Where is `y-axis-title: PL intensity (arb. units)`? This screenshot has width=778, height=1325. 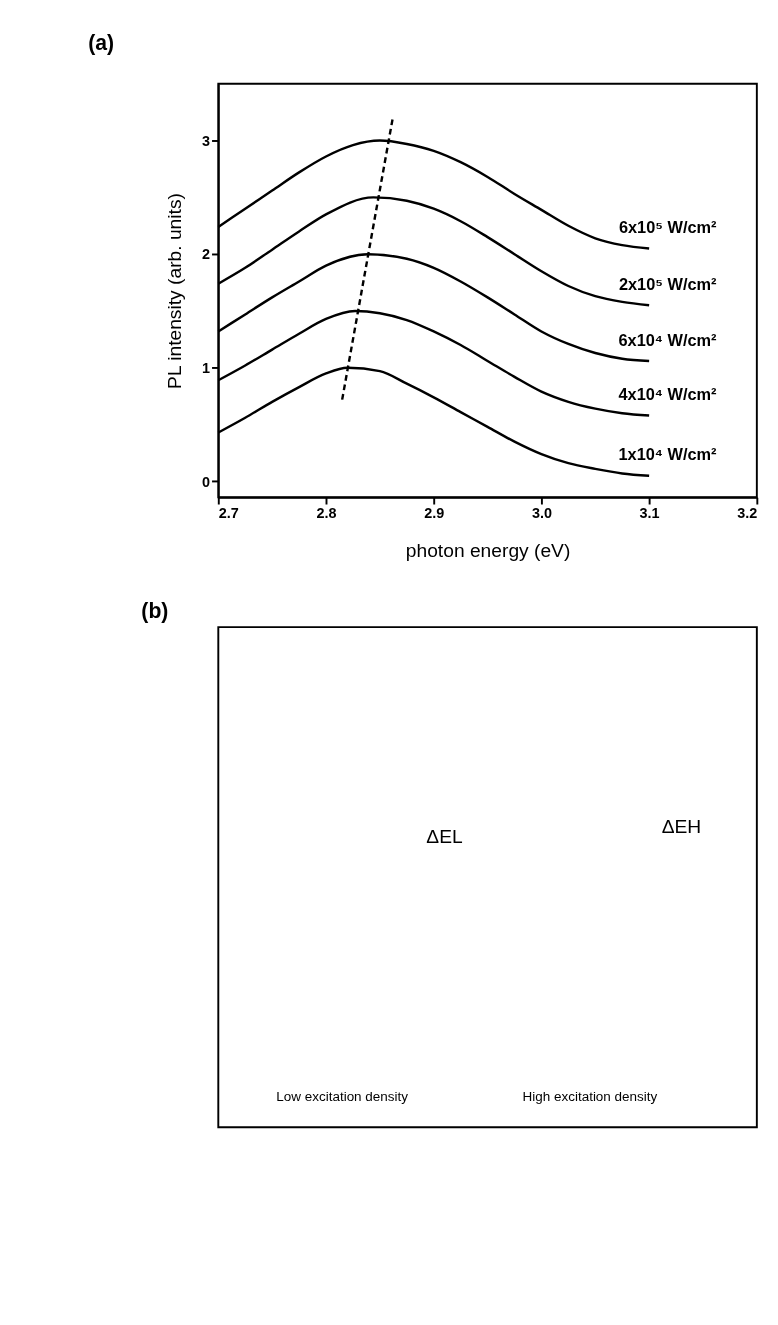 y-axis-title: PL intensity (arb. units) is located at coordinates (174, 291).